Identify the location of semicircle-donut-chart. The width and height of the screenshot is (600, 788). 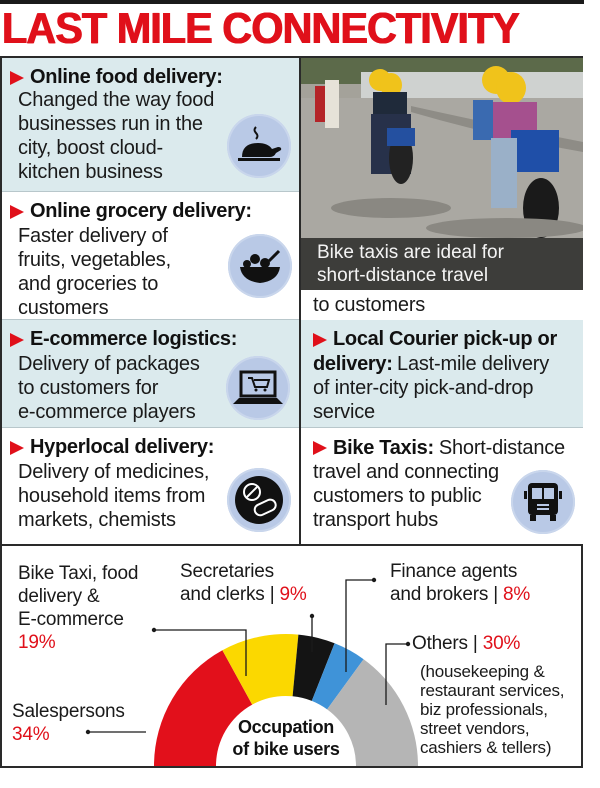
(251, 671).